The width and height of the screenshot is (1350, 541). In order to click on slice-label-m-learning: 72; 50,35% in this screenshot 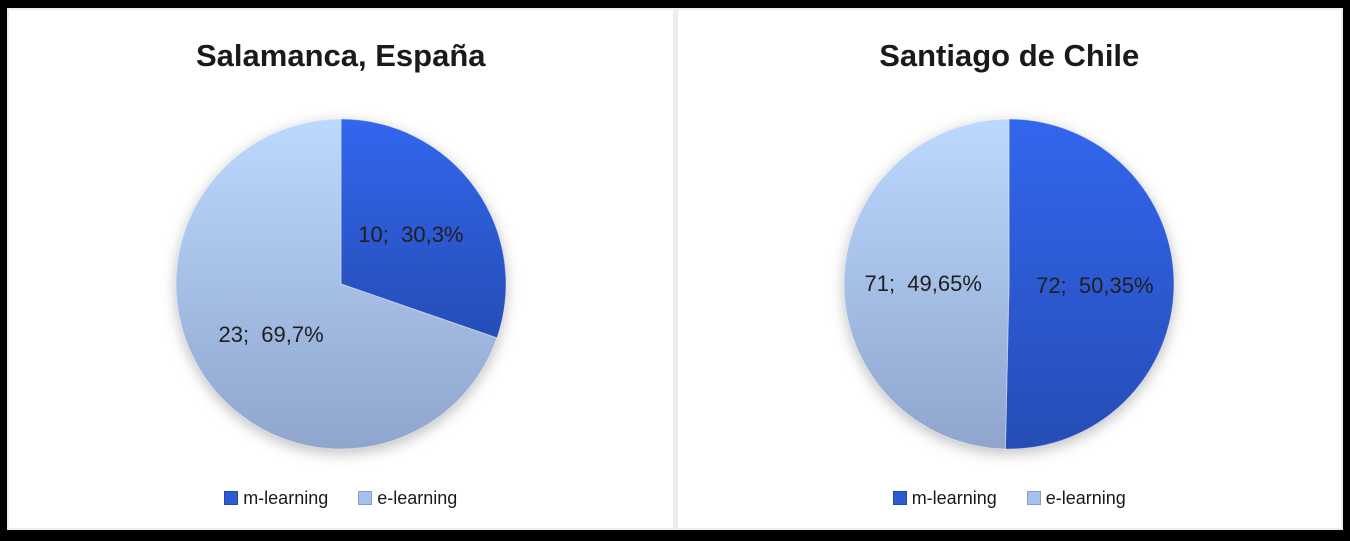, I will do `click(1094, 285)`.